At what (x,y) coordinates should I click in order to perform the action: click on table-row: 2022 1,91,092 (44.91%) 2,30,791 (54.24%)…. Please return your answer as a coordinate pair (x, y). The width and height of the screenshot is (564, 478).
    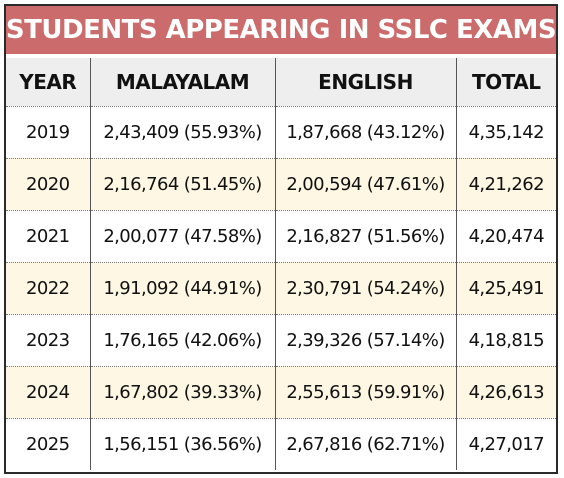
    Looking at the image, I should click on (281, 287).